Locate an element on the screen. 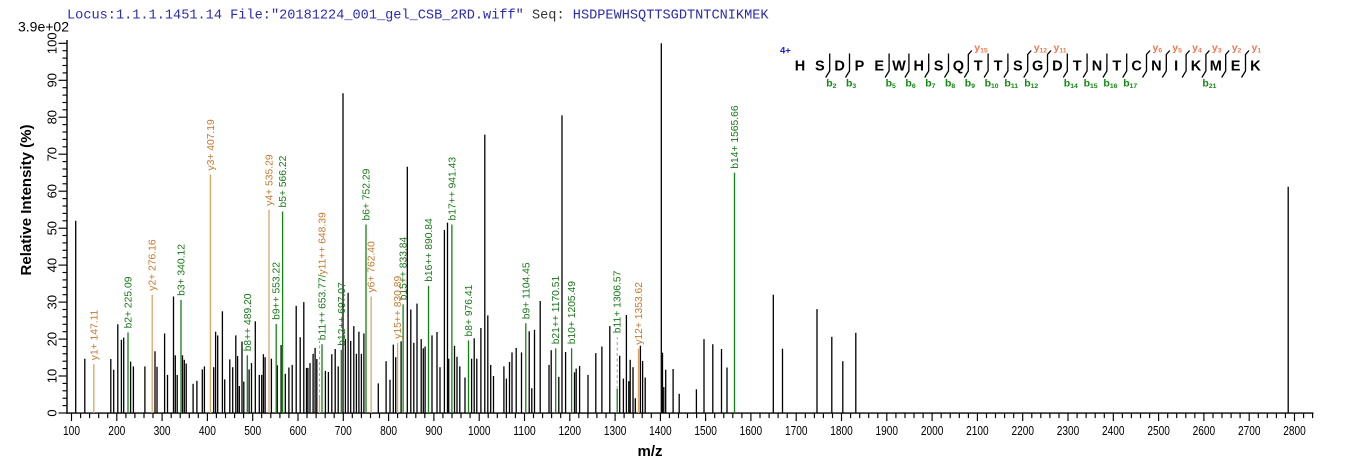 Image resolution: width=1362 pixels, height=473 pixels. svg-text: y12+ 1353.62 is located at coordinates (639, 313).